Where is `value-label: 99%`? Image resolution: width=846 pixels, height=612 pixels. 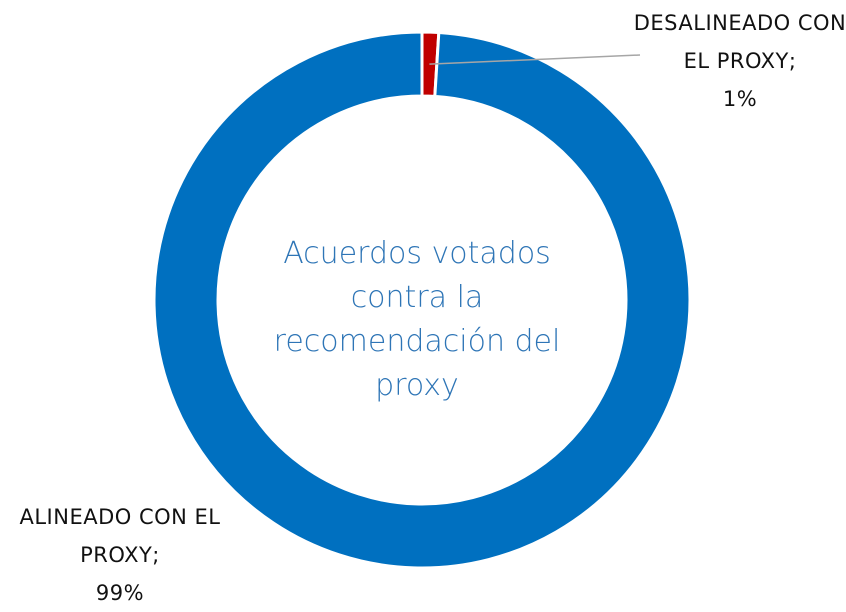
value-label: 99% is located at coordinates (120, 593).